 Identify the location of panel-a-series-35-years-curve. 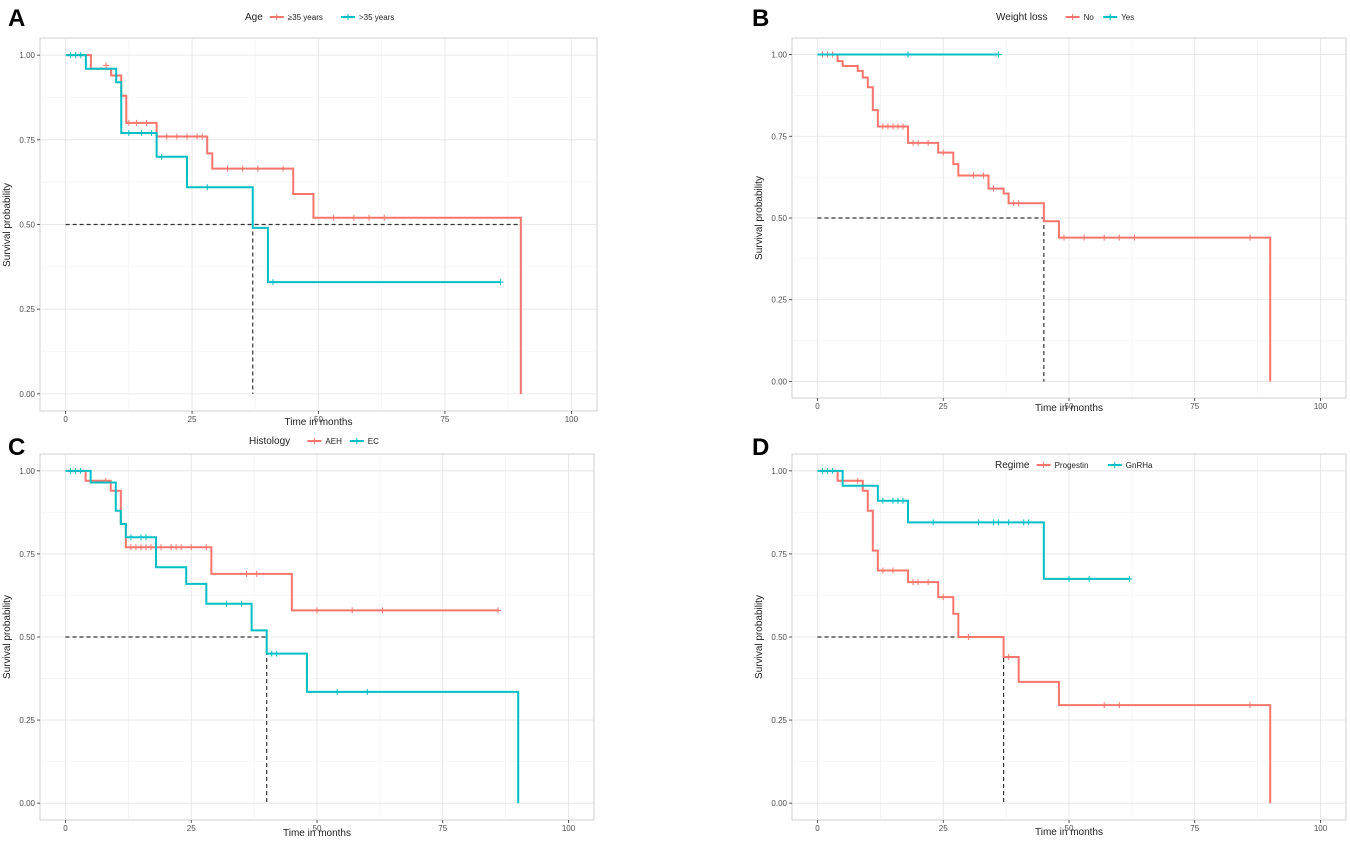
(283, 169).